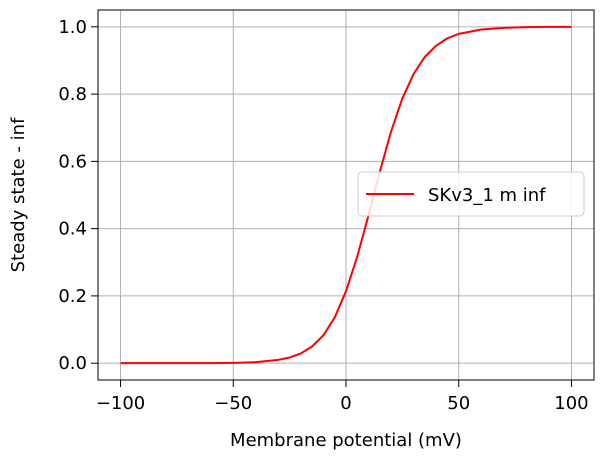 The height and width of the screenshot is (462, 604). I want to click on y-axis-label: Steady state - inf, so click(18, 194).